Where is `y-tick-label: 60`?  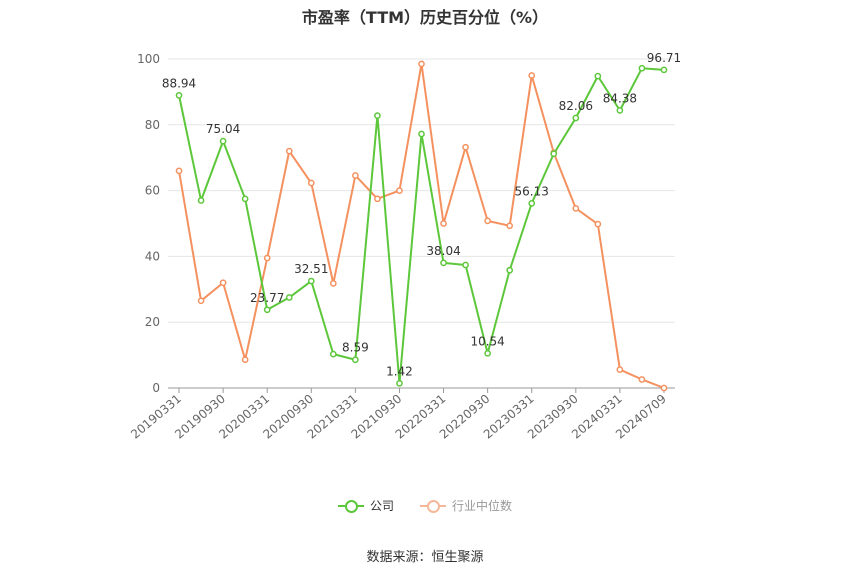
y-tick-label: 60 is located at coordinates (152, 191).